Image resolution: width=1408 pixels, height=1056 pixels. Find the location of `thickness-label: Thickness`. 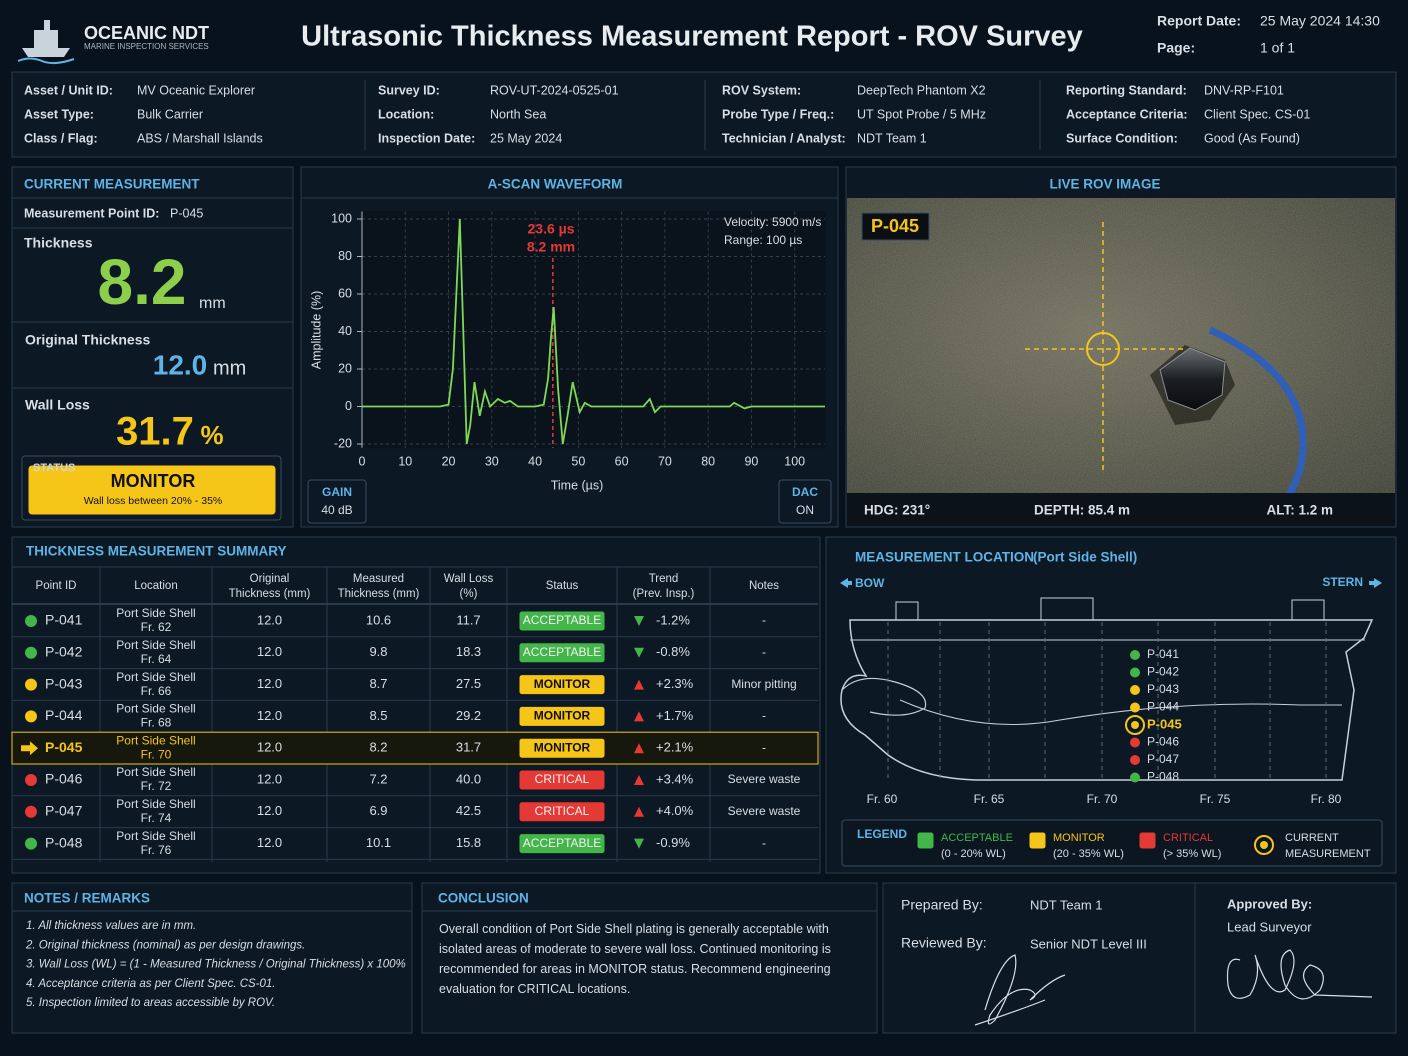

thickness-label: Thickness is located at coordinates (58, 243).